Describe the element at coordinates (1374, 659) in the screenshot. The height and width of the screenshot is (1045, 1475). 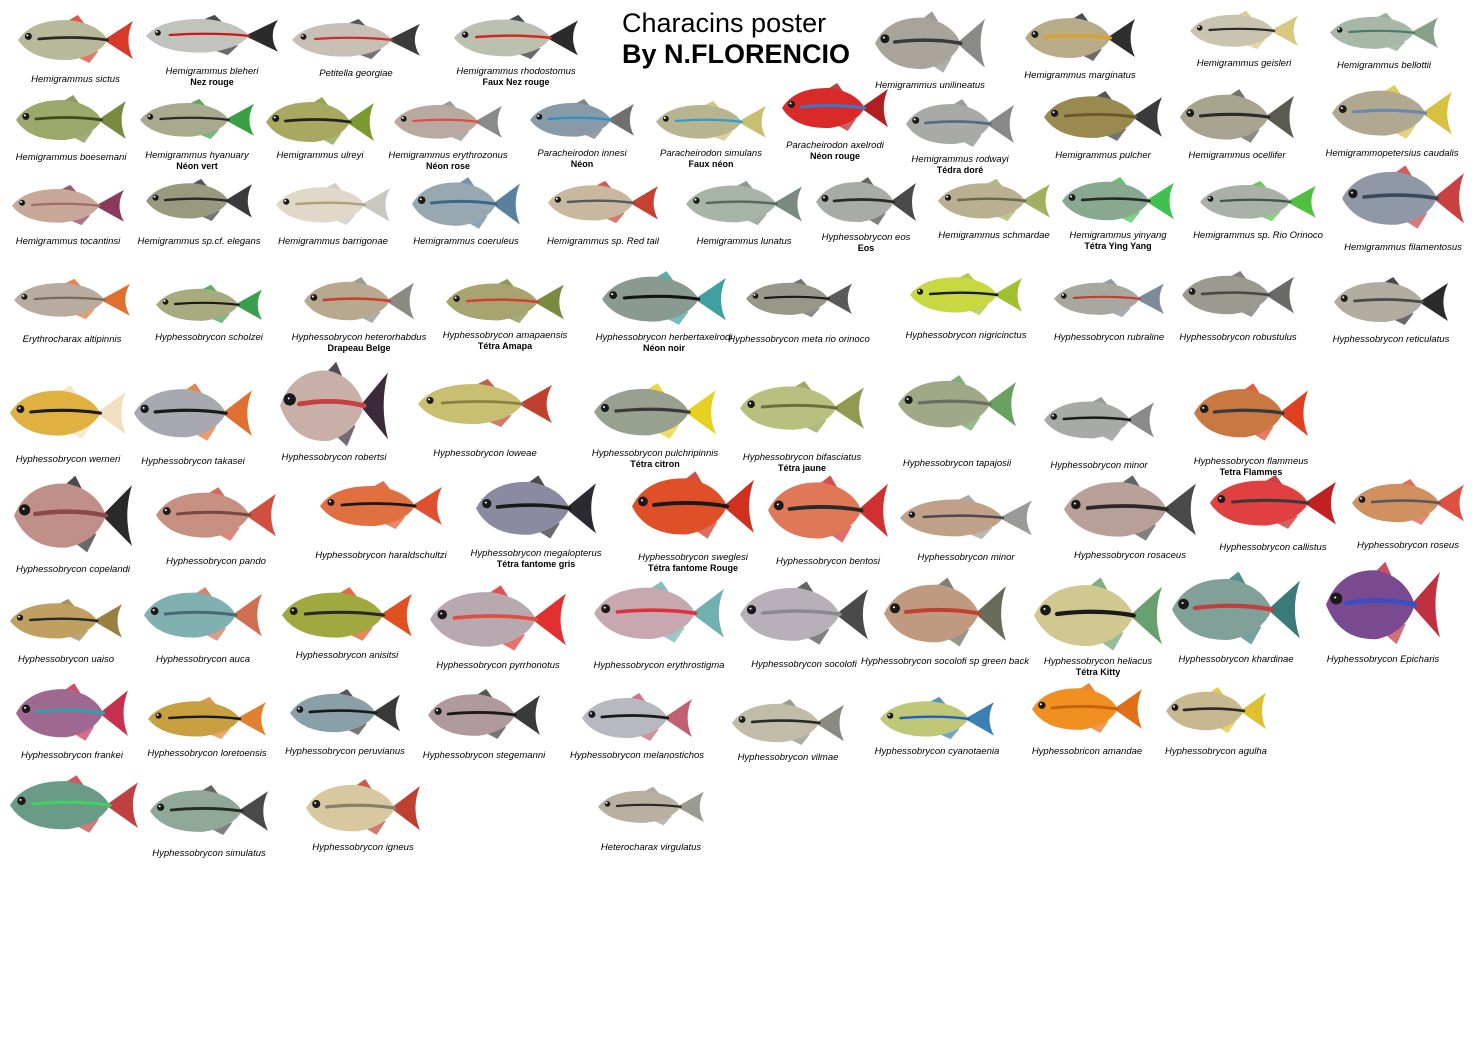
I see `species-caption: Hyphessobrycon Epicharis` at that location.